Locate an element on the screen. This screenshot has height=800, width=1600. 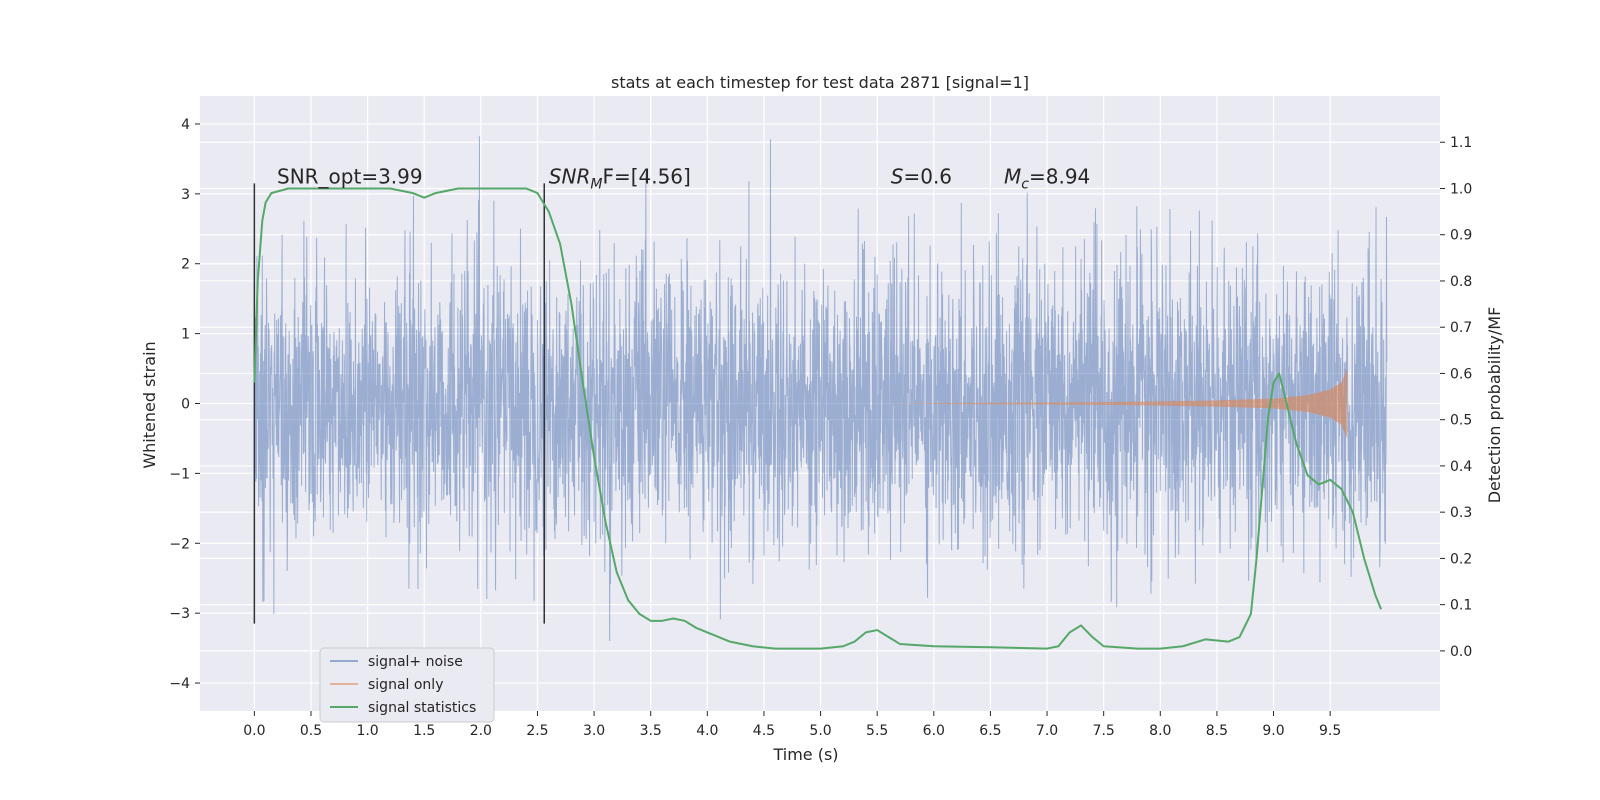
legend-label-signal-only: signal only is located at coordinates (405, 685).